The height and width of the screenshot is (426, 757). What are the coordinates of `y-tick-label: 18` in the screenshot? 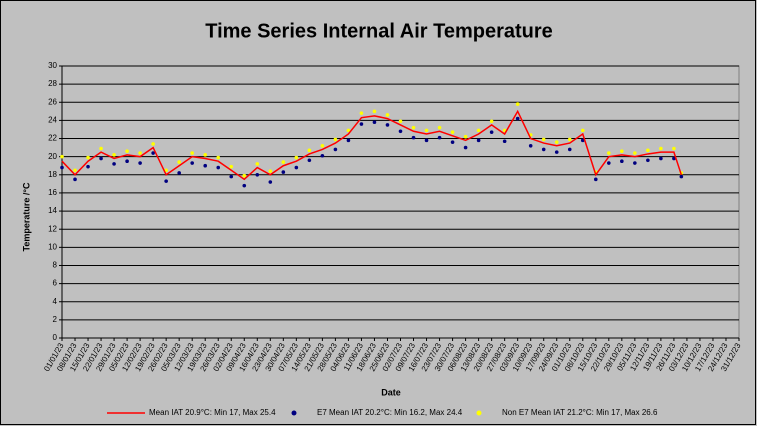 It's located at (52, 174).